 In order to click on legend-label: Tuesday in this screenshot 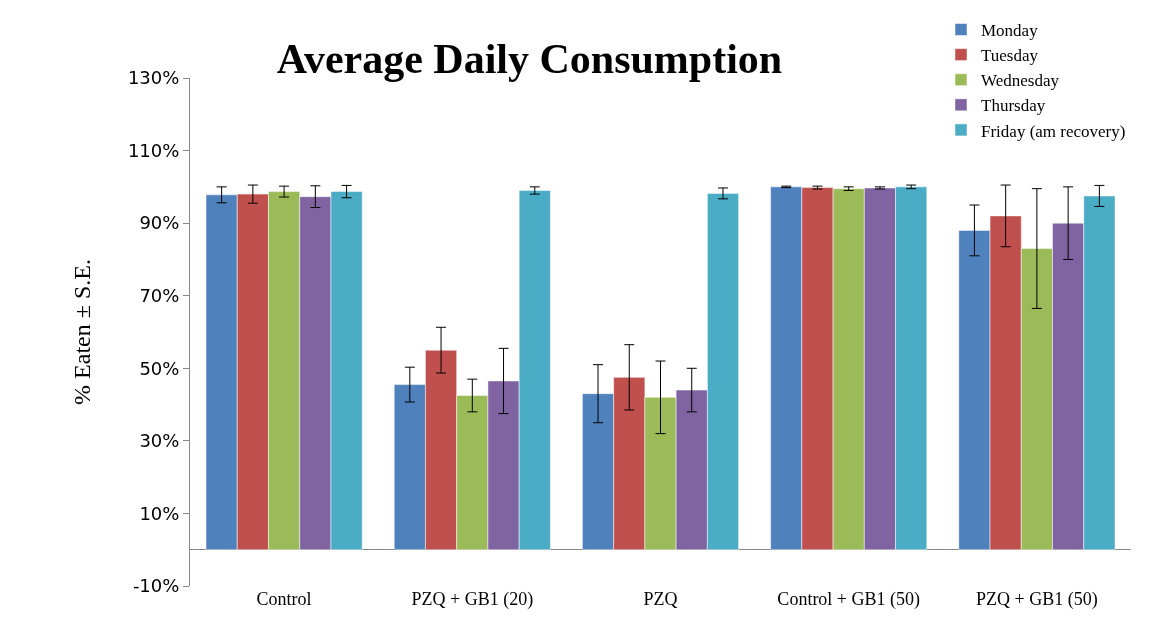, I will do `click(1010, 56)`.